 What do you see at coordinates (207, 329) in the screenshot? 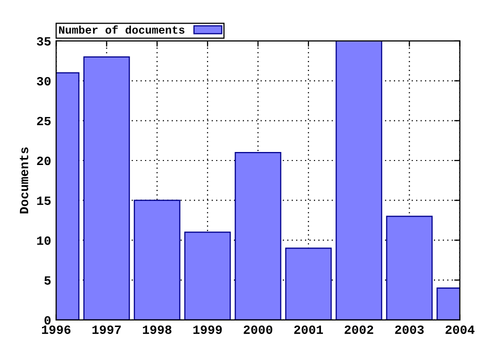
I see `x-tick-label: 1999` at bounding box center [207, 329].